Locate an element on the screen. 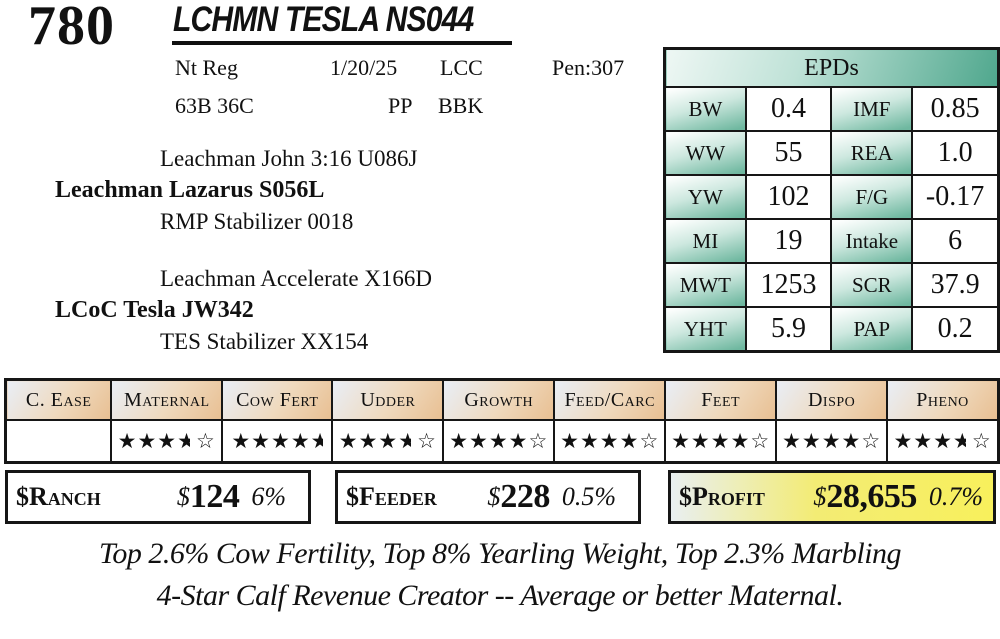  ranch-amount: 124 is located at coordinates (214, 496).